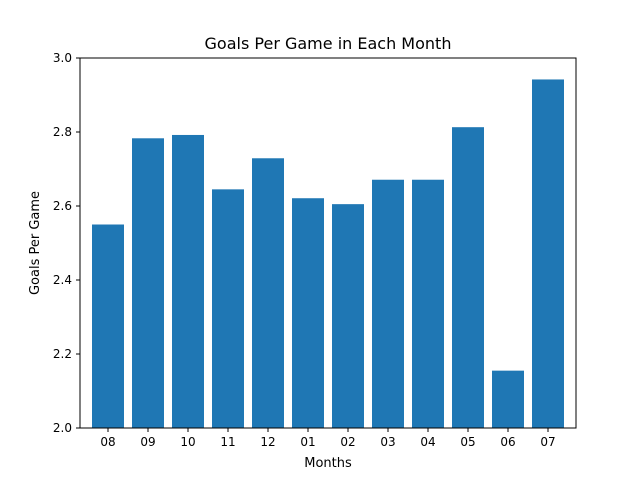 The image size is (640, 484). What do you see at coordinates (328, 438) in the screenshot?
I see `x-axis: 08 09 10 11 12 01 02 03 04 05 06 07` at bounding box center [328, 438].